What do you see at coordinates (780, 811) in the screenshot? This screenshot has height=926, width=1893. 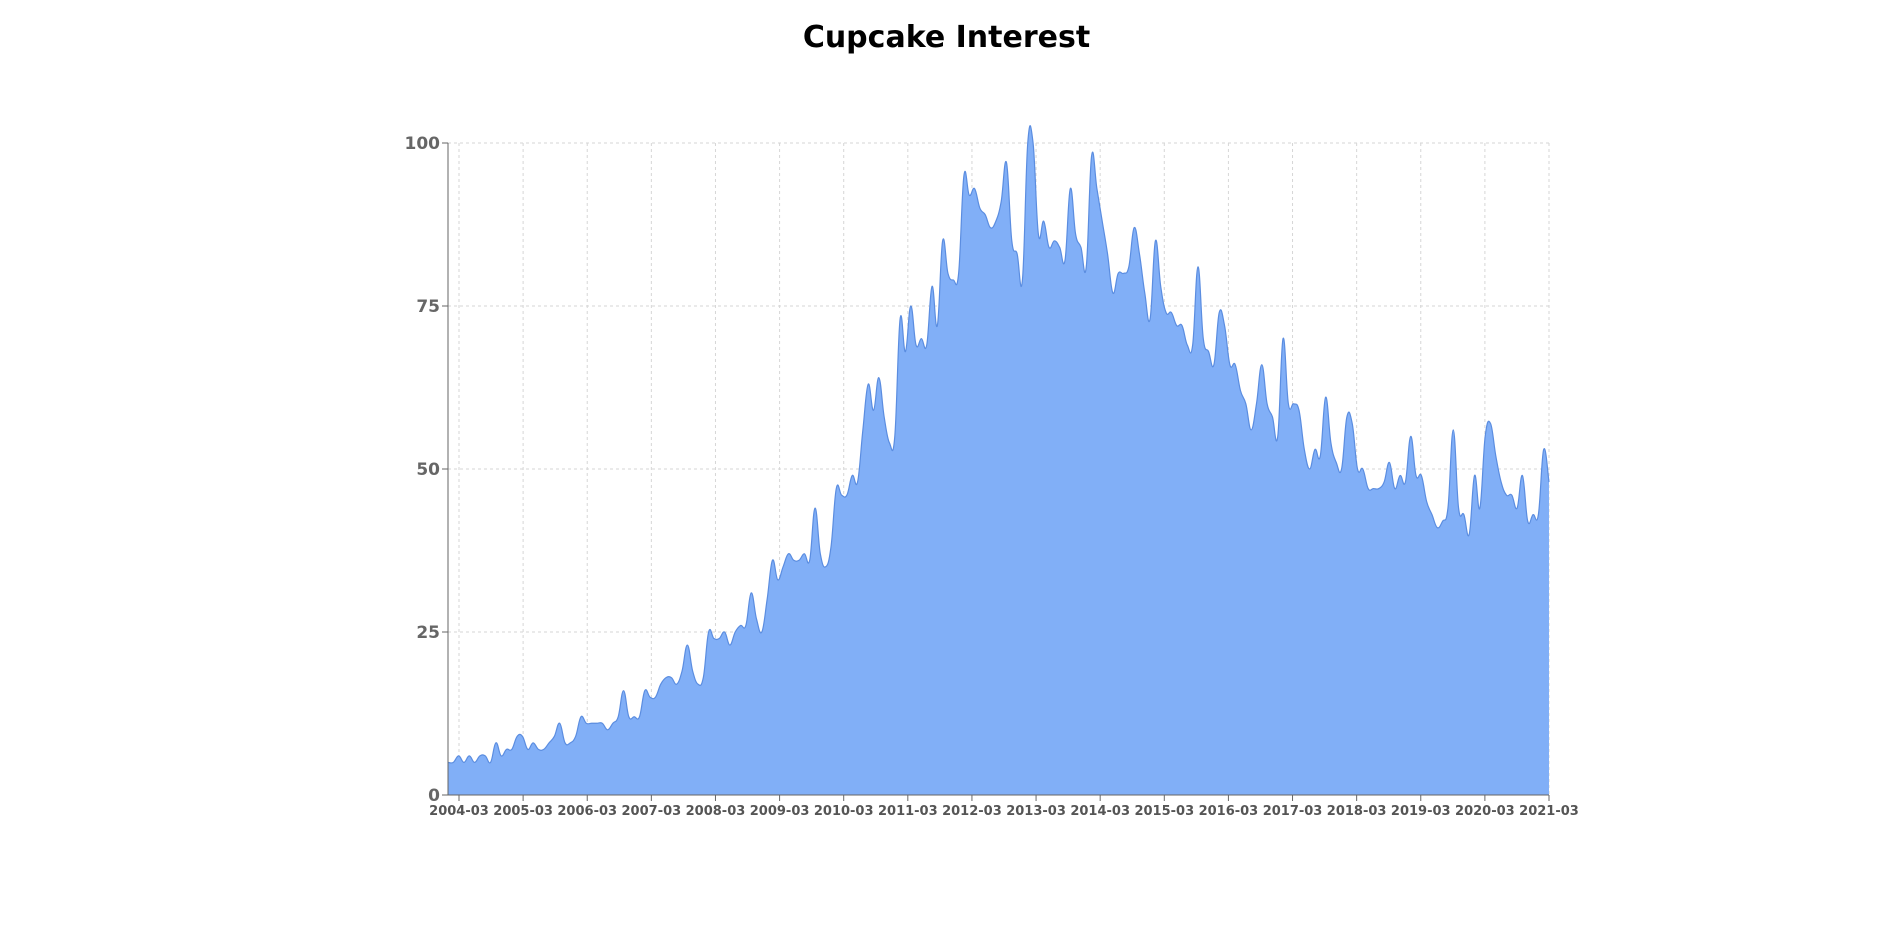 I see `x-tick-label: 2009-03` at bounding box center [780, 811].